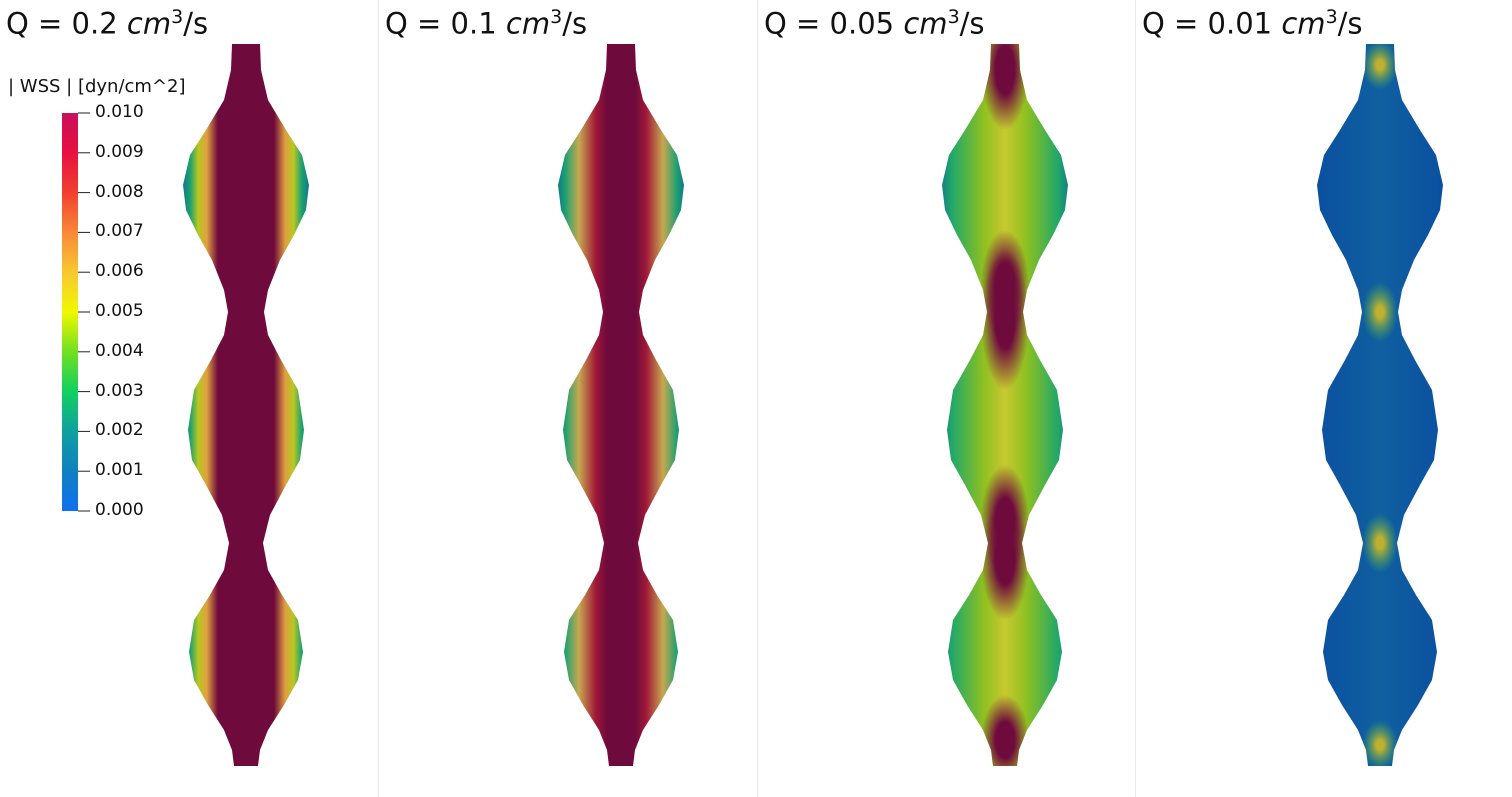  What do you see at coordinates (119, 390) in the screenshot?
I see `colorbar-label: 0.003` at bounding box center [119, 390].